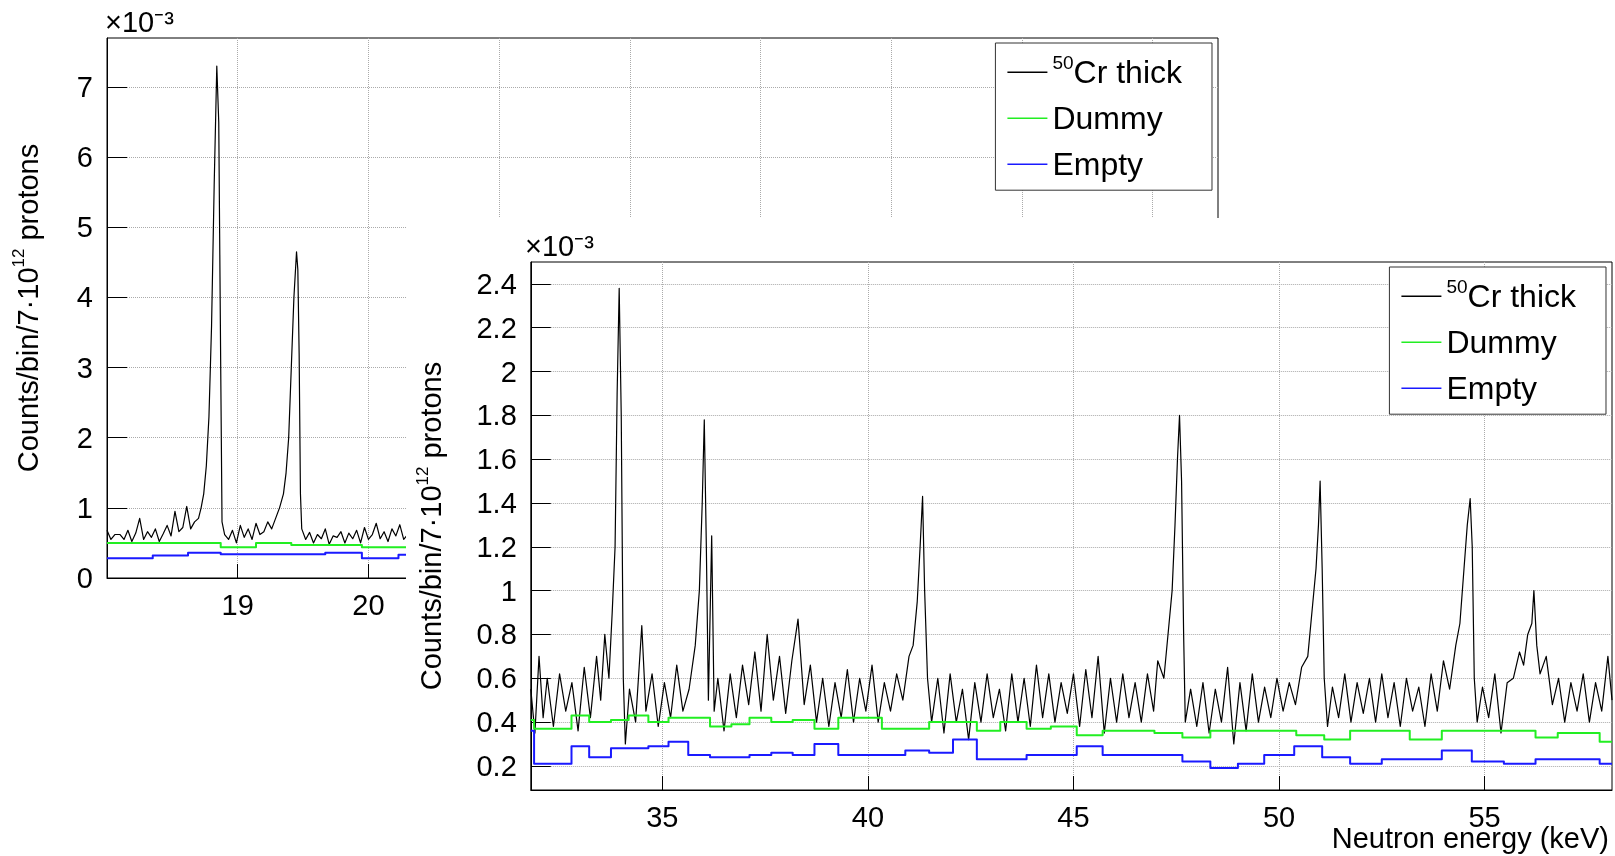 The width and height of the screenshot is (1615, 856). I want to click on x-tick-label: 20, so click(368, 604).